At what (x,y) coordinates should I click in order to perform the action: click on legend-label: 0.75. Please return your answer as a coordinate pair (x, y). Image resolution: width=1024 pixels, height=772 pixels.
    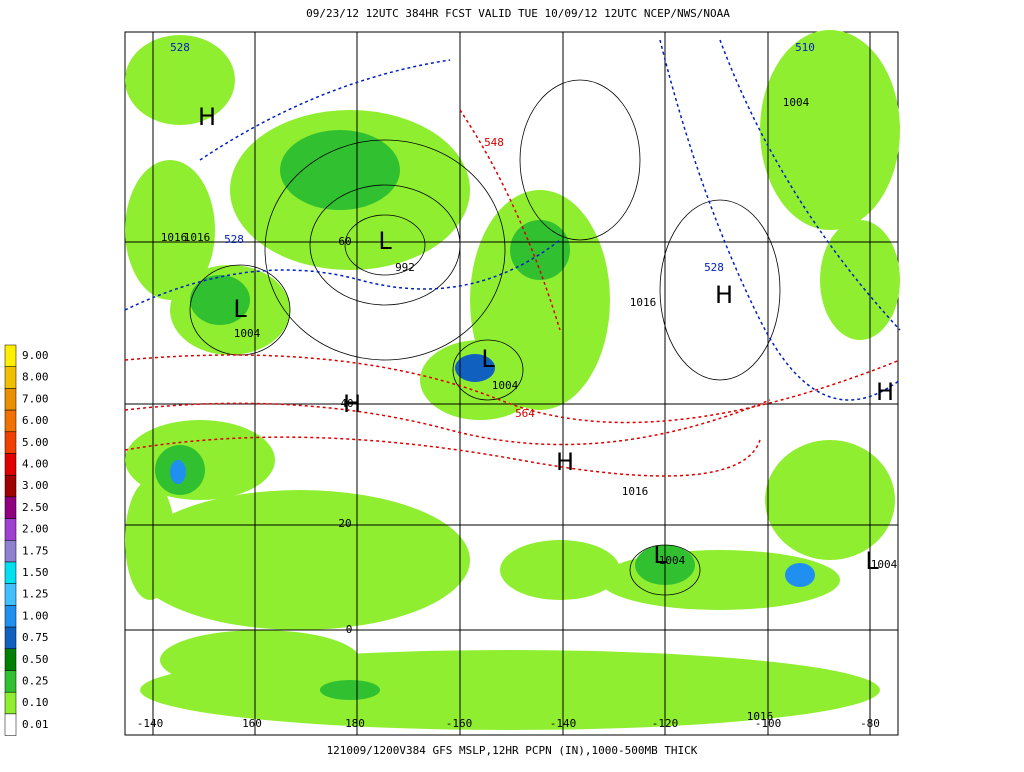
    Looking at the image, I should click on (35, 637).